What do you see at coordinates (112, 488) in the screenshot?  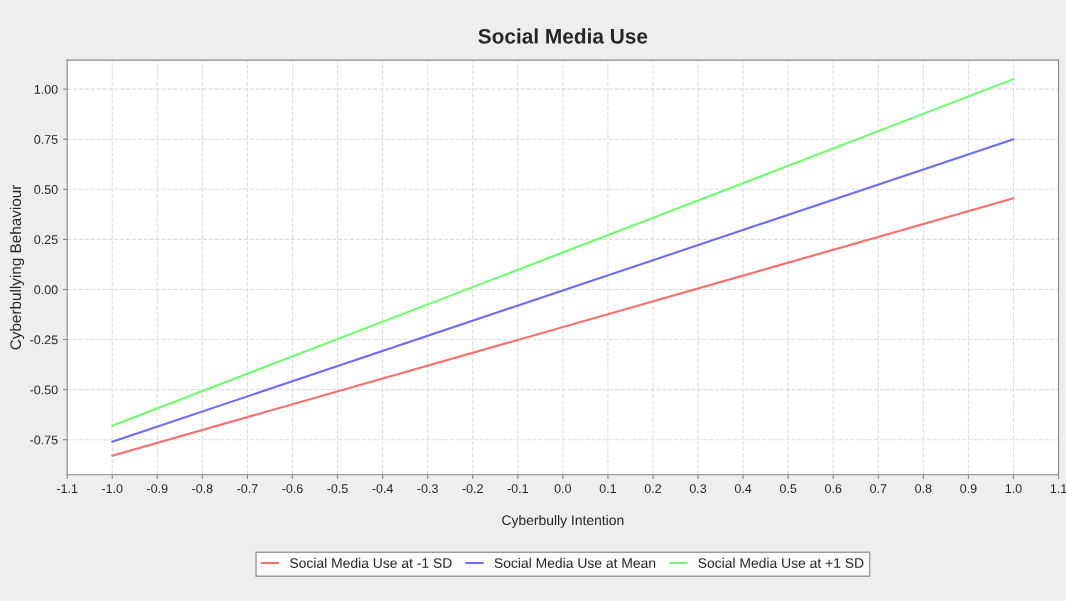 I see `x-tick-label: -1.0` at bounding box center [112, 488].